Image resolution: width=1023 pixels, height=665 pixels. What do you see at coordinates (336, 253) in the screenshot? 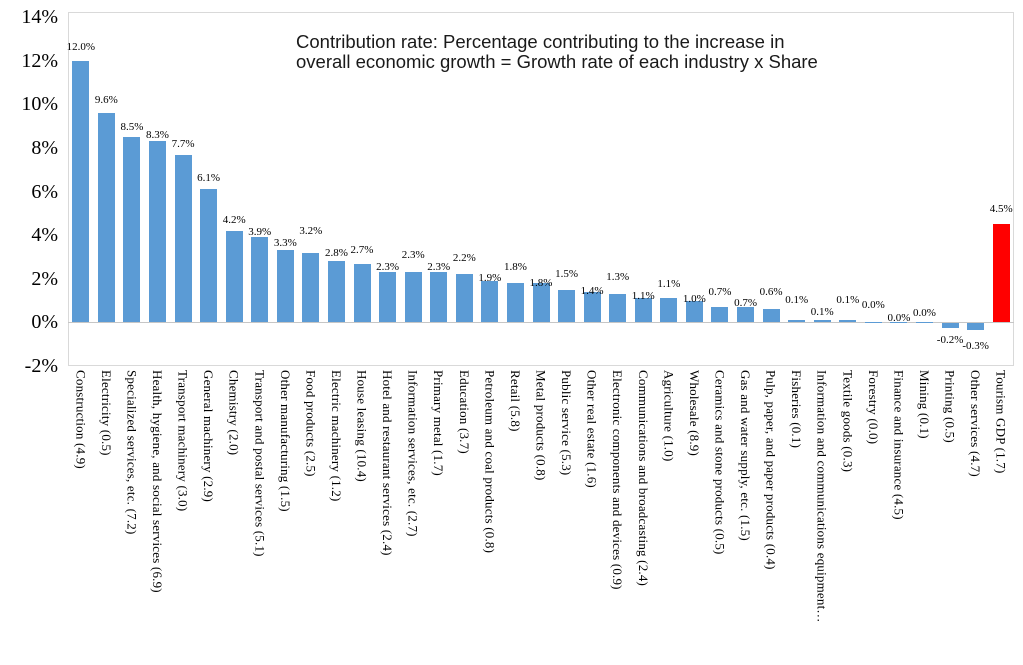
I see `bar-value-label: 2.8%` at bounding box center [336, 253].